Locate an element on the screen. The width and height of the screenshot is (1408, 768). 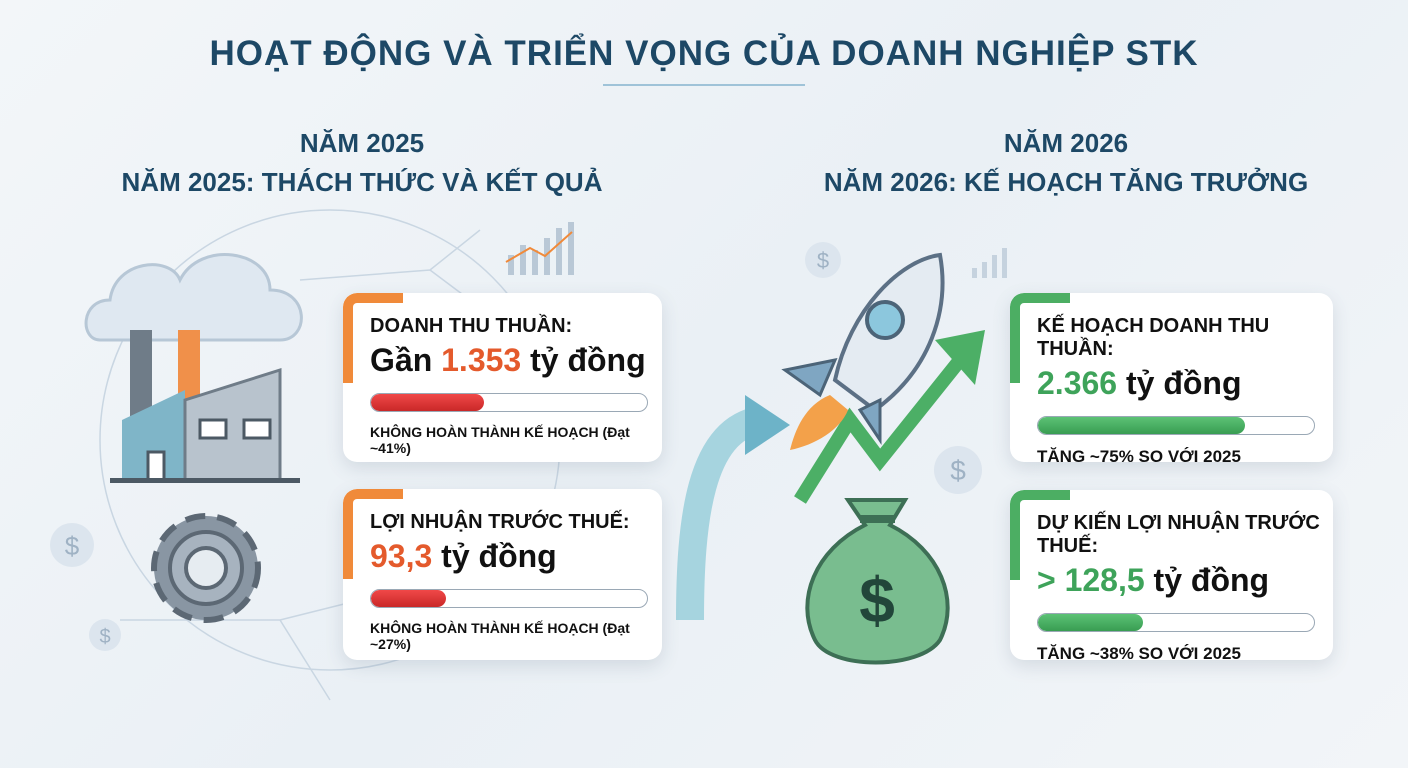
card-value: 93,3 tỷ đồng is located at coordinates (516, 556).